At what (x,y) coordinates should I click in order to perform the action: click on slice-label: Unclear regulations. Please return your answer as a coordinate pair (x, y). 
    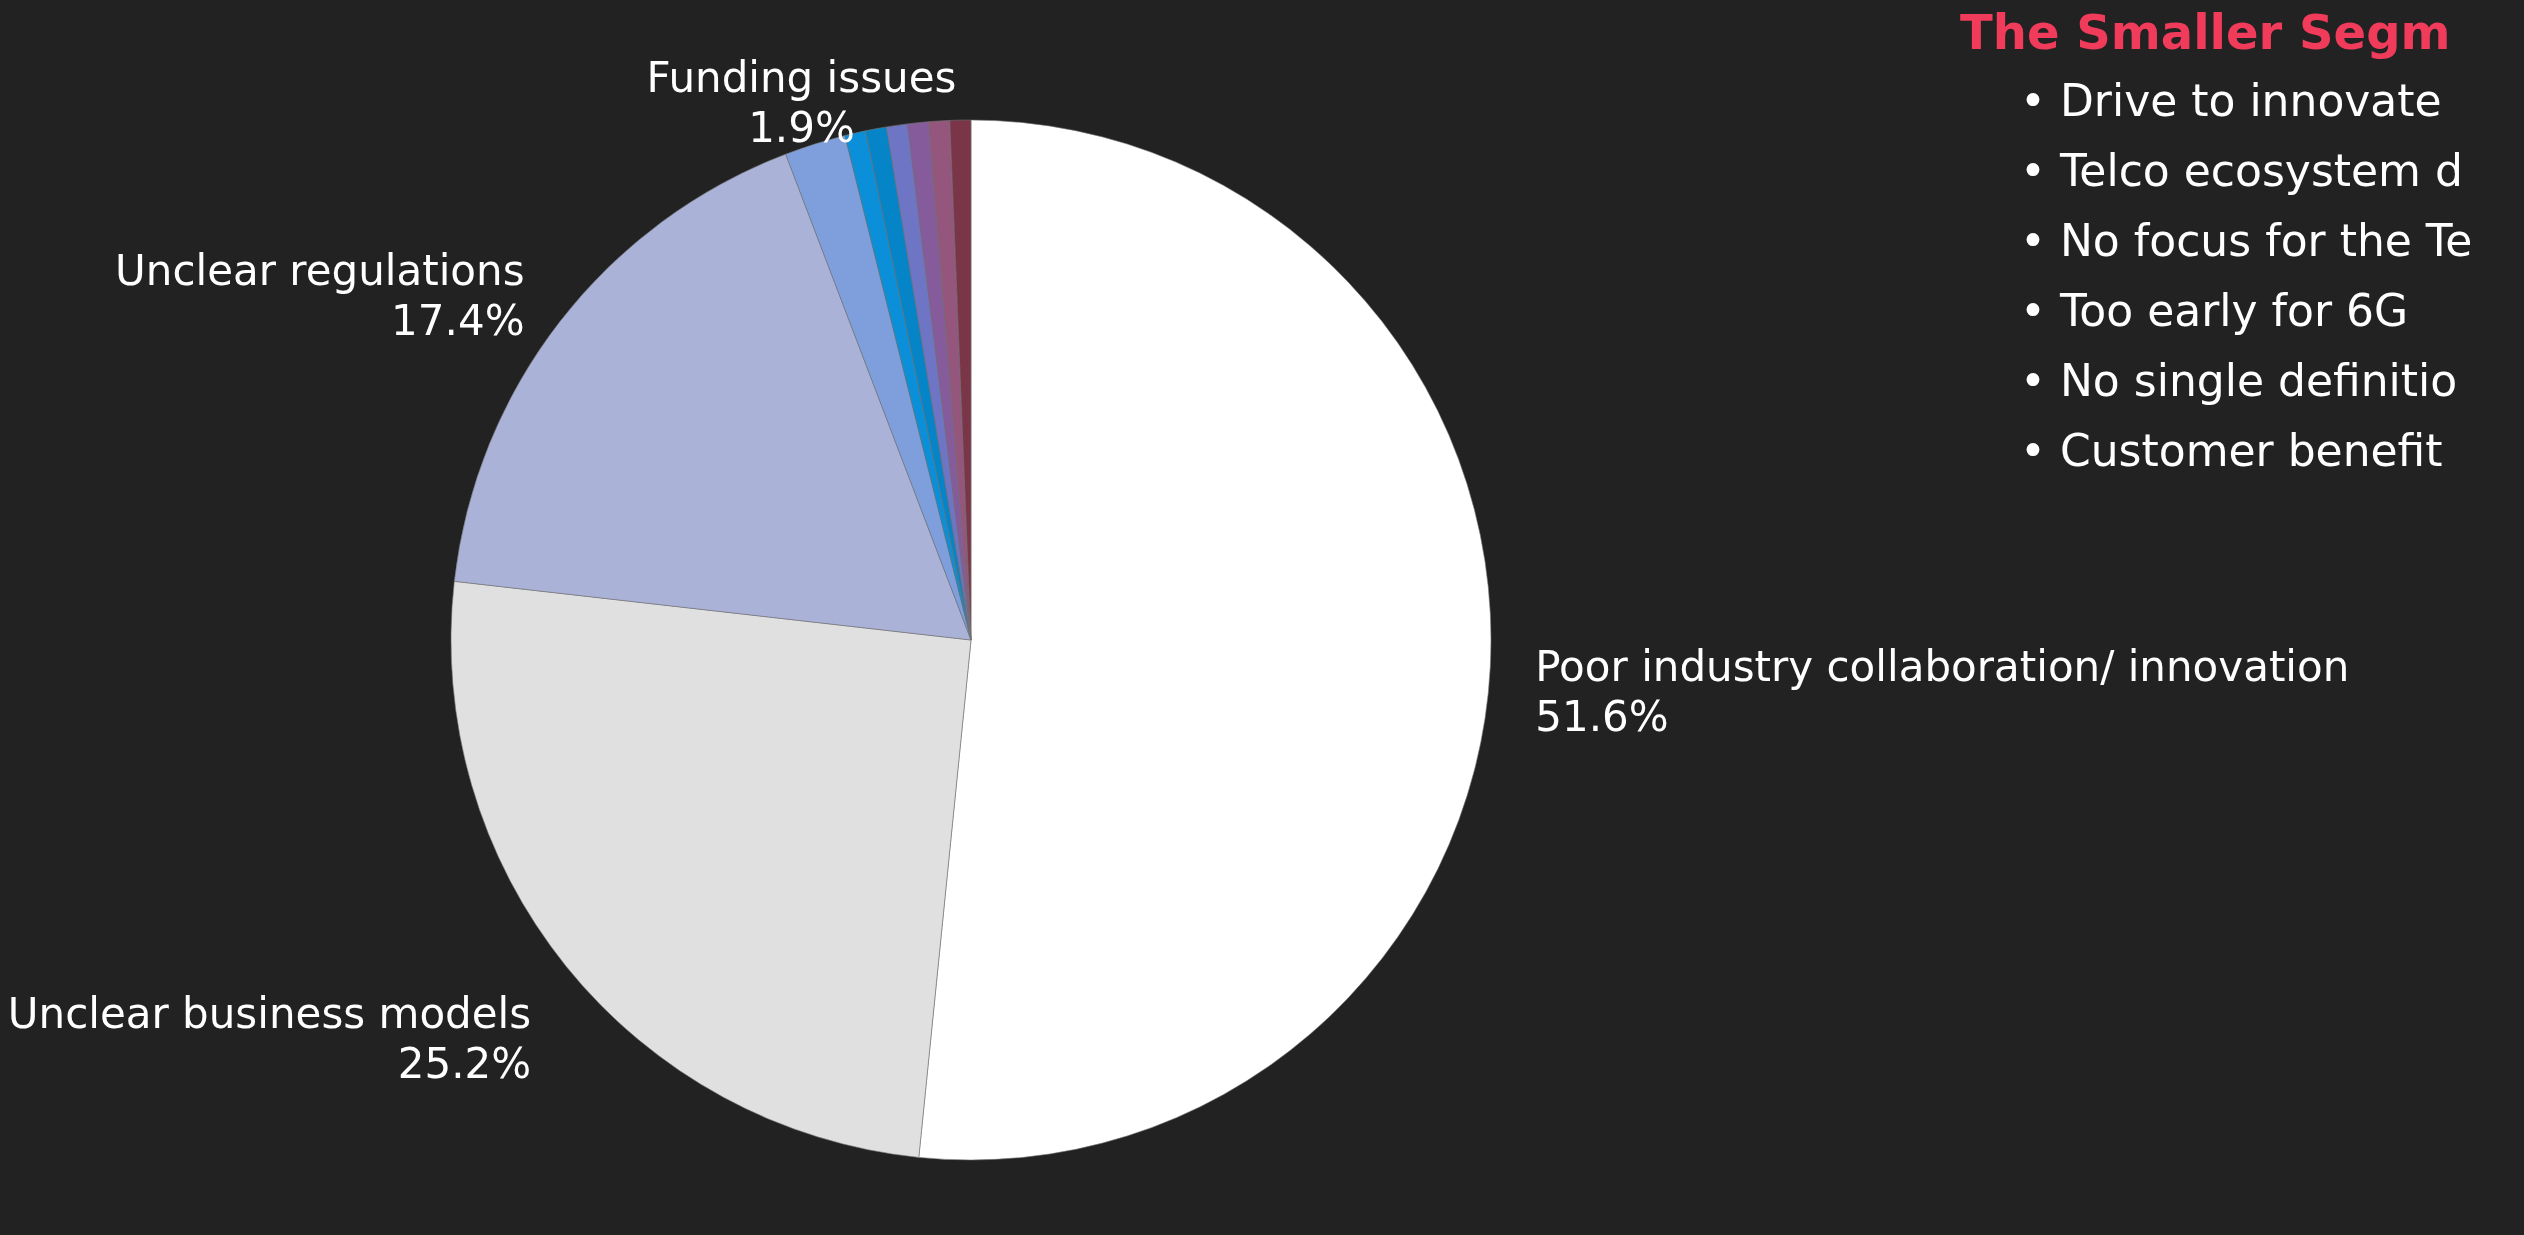
    Looking at the image, I should click on (320, 270).